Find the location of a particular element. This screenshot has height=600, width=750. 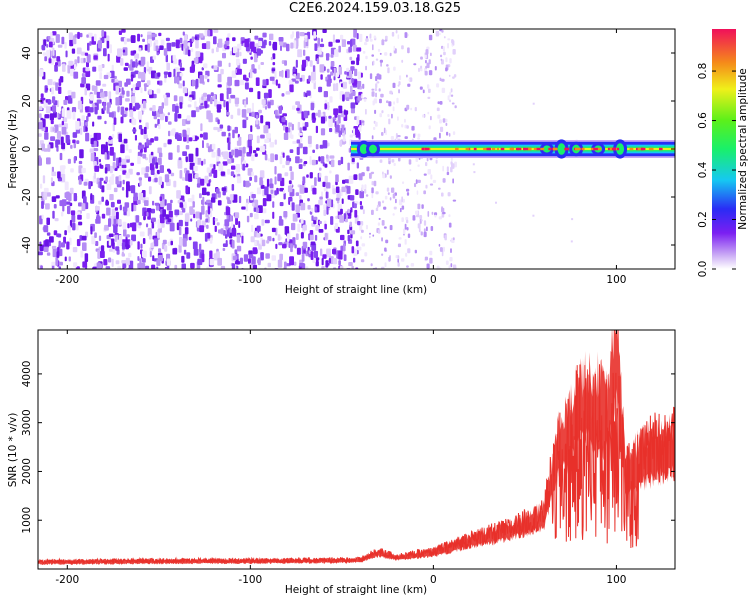

signal-hotspot is located at coordinates (494, 149).